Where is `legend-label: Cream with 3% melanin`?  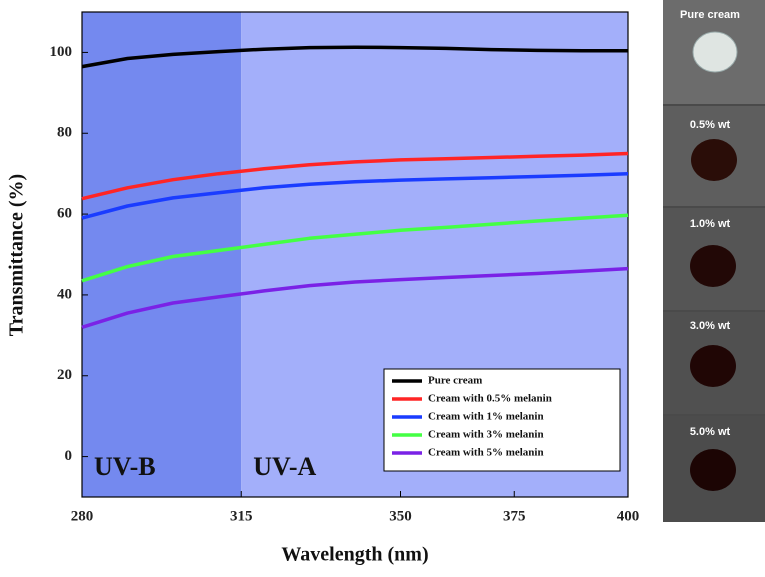
legend-label: Cream with 3% melanin is located at coordinates (486, 435).